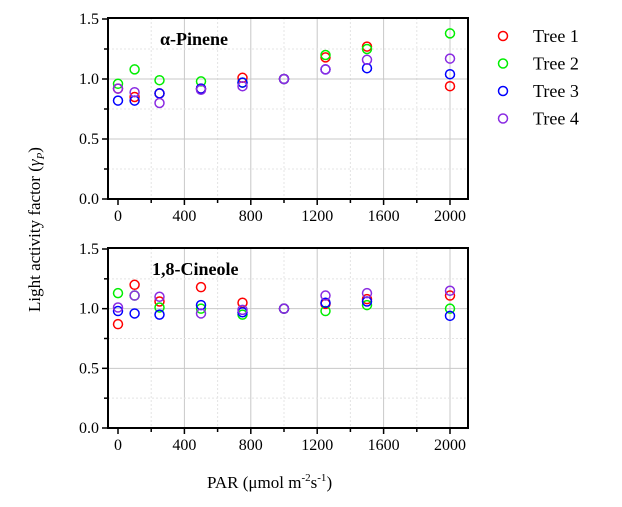  What do you see at coordinates (556, 64) in the screenshot?
I see `legend-label: Tree 2` at bounding box center [556, 64].